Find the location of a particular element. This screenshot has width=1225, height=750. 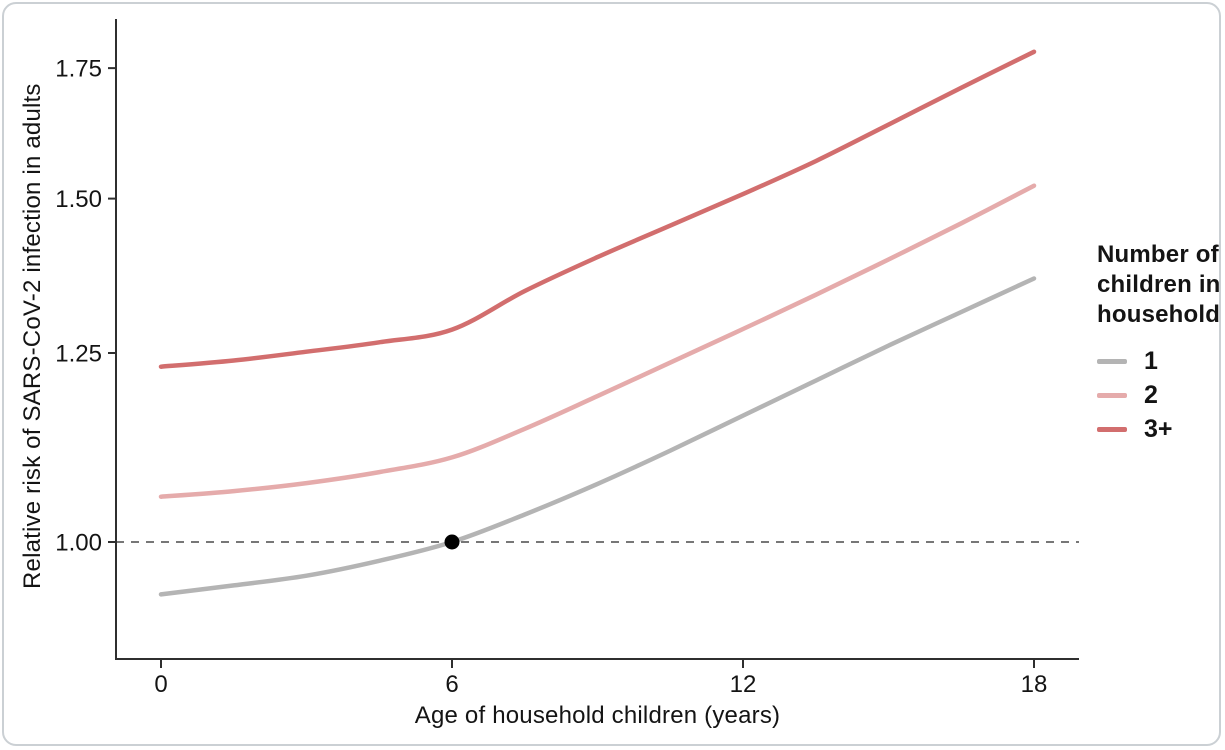

y-tick-label: 1.75 is located at coordinates (78, 69).